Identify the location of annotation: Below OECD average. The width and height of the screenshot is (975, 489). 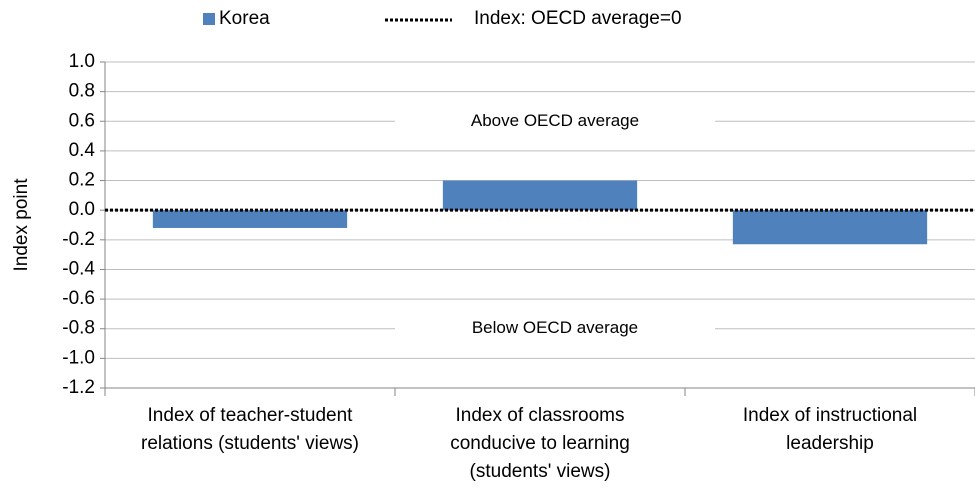
(555, 327).